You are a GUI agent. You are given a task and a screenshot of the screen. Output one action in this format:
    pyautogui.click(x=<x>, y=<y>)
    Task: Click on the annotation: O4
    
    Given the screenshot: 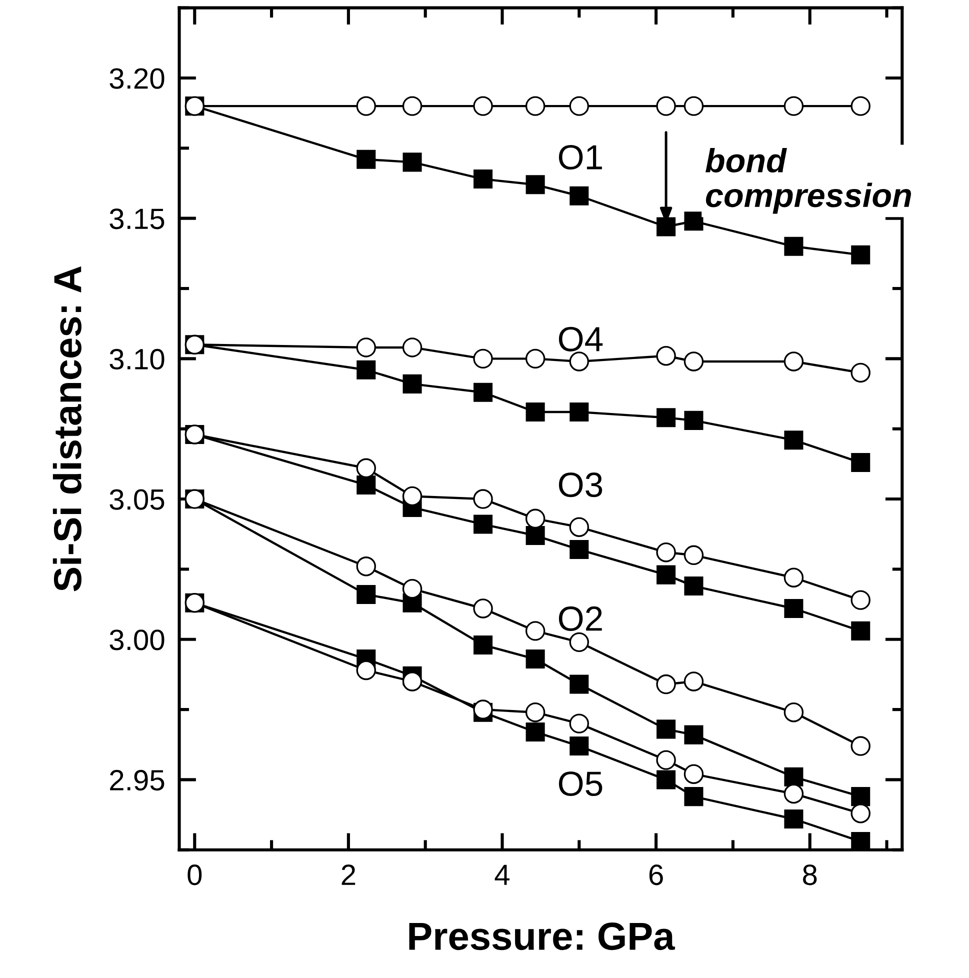 What is the action you would take?
    pyautogui.click(x=580, y=339)
    